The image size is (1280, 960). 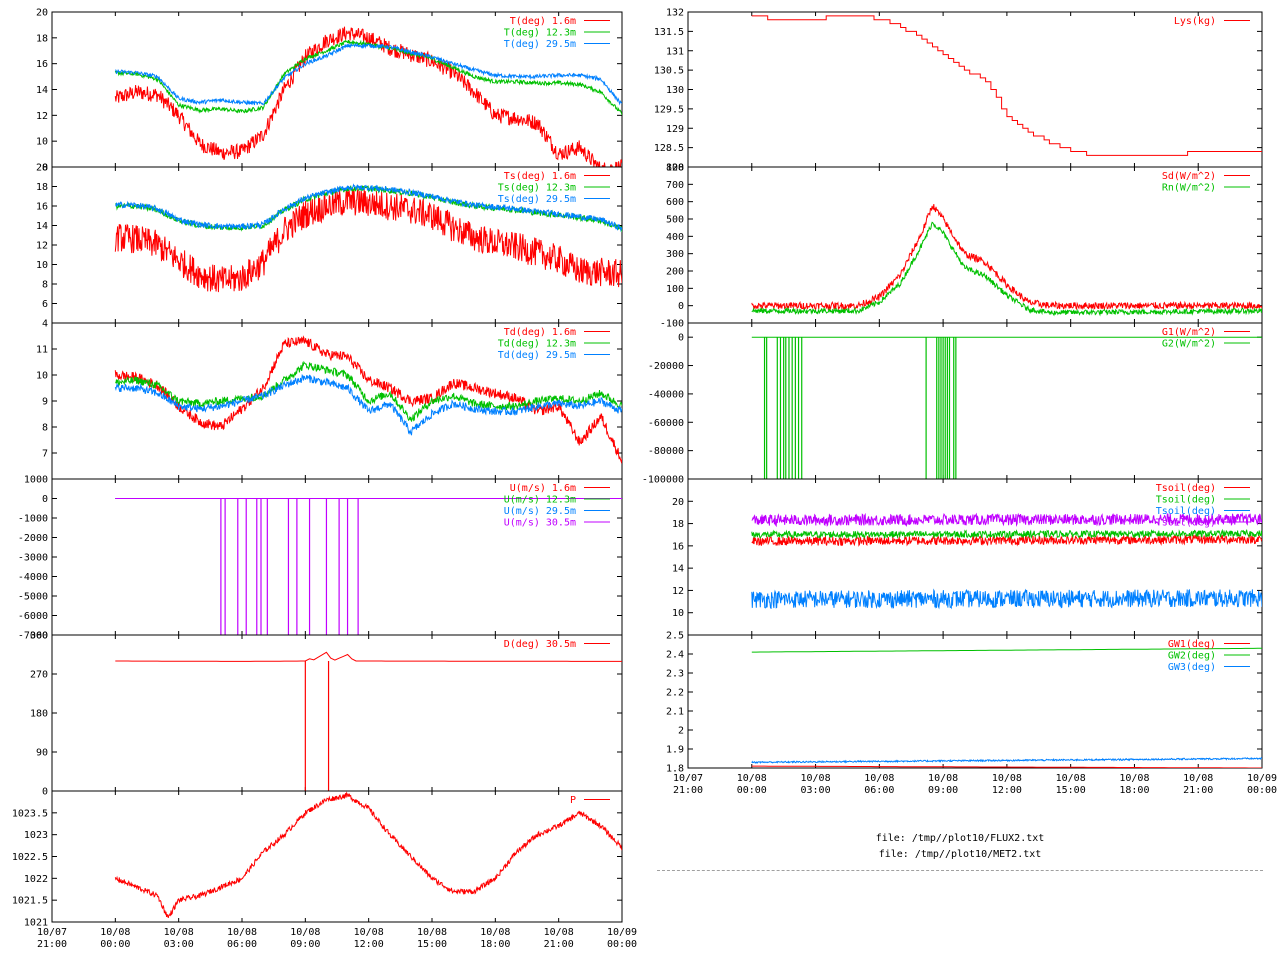 What do you see at coordinates (540, 523) in the screenshot?
I see `legend-label: U(m/s) 30.5m` at bounding box center [540, 523].